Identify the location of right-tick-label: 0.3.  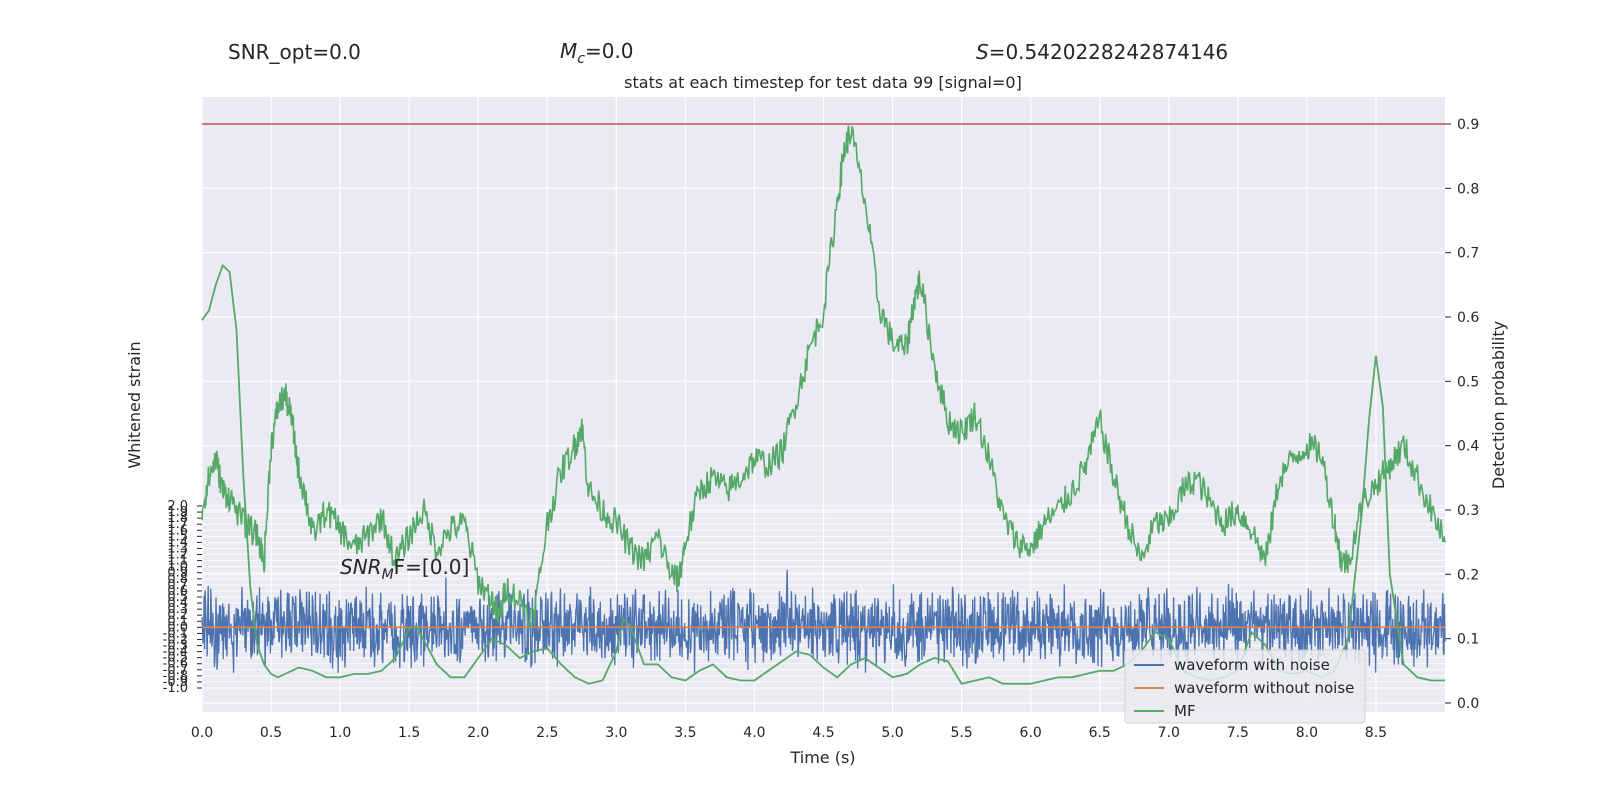
(1468, 511).